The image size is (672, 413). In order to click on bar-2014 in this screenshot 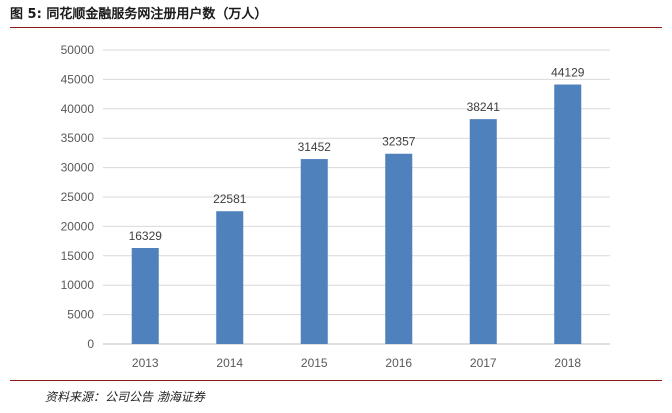, I will do `click(230, 277)`.